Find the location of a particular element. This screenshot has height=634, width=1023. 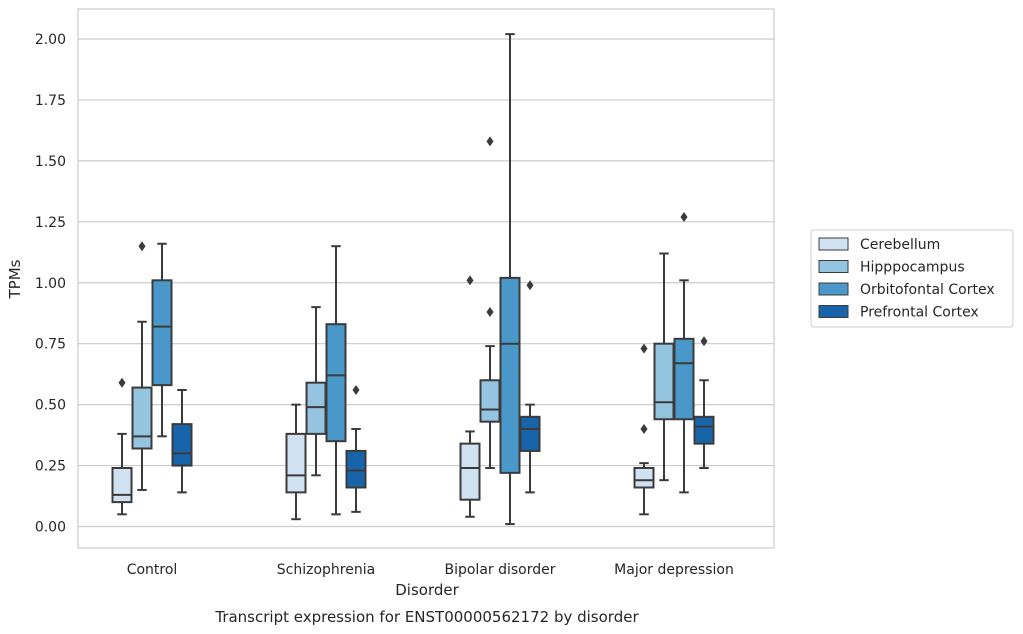

legend-label: Hipppocampus is located at coordinates (912, 268).